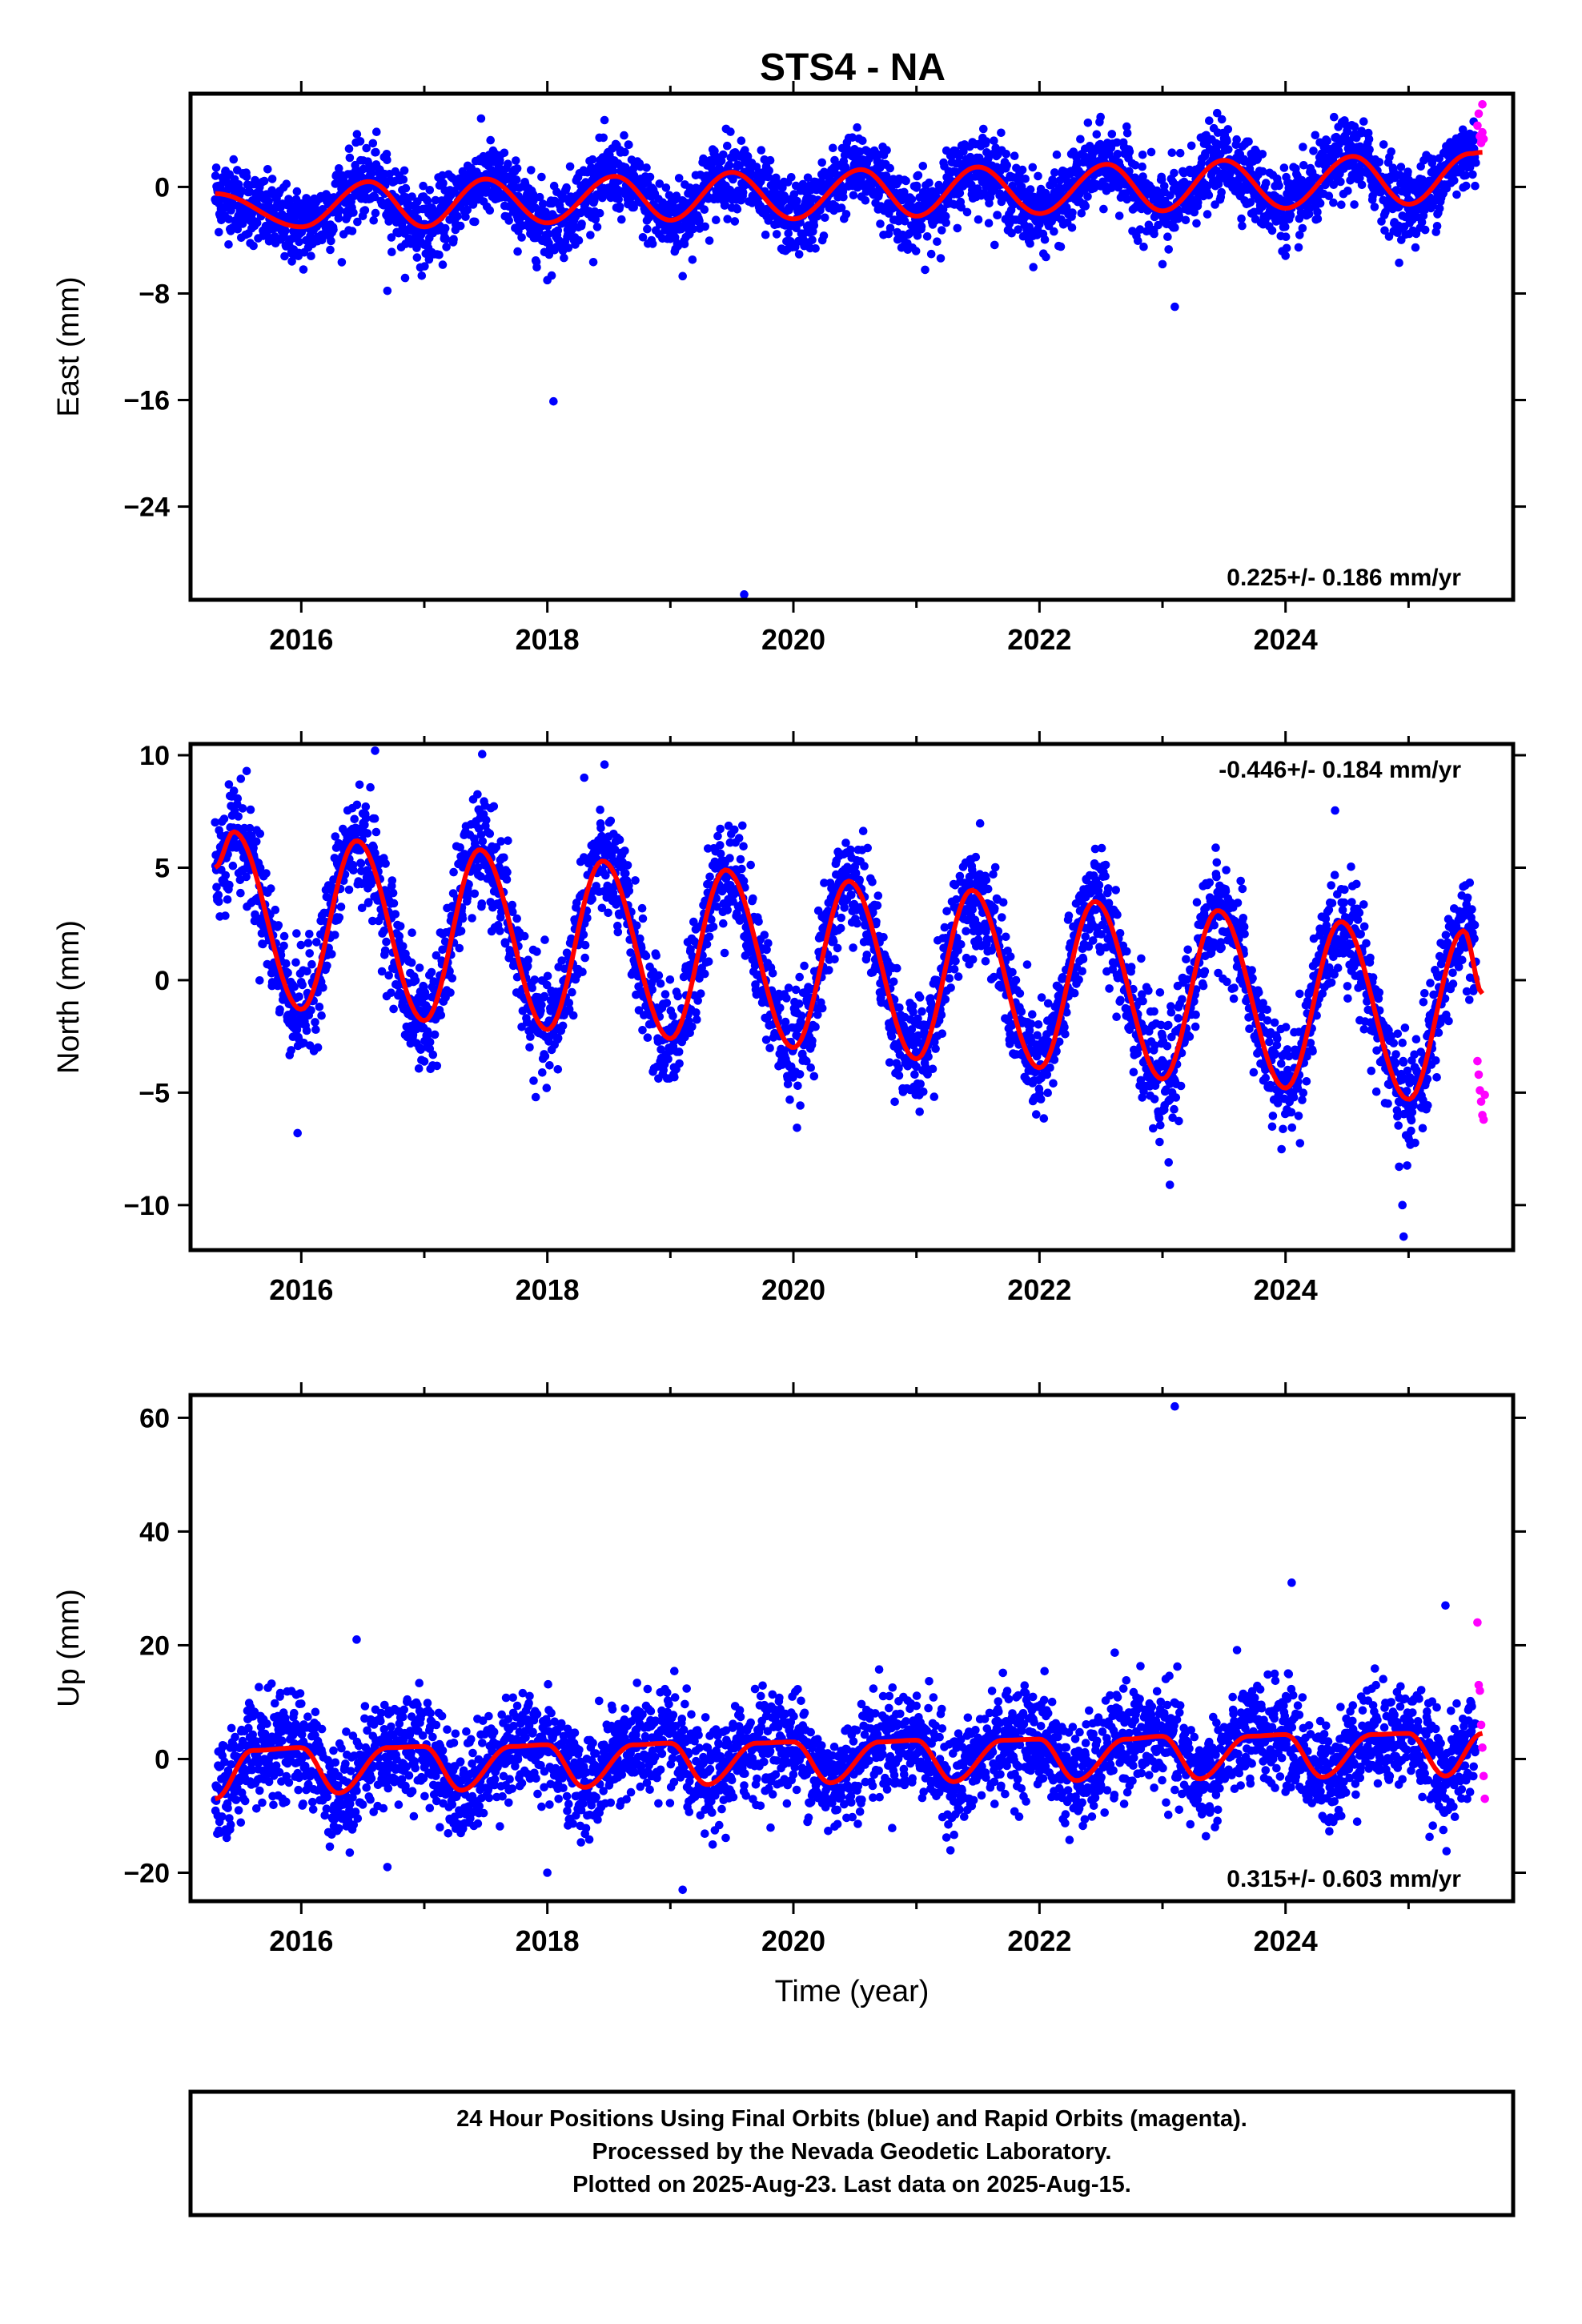 Image resolution: width=1582 pixels, height=2324 pixels. I want to click on x-tick-label: 2022, so click(1039, 639).